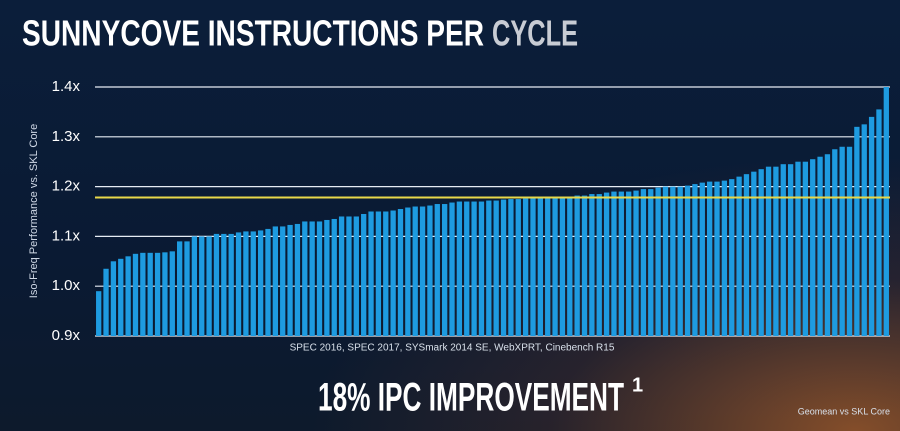 Image resolution: width=900 pixels, height=431 pixels. I want to click on y-tick-label: 1.3x, so click(66, 136).